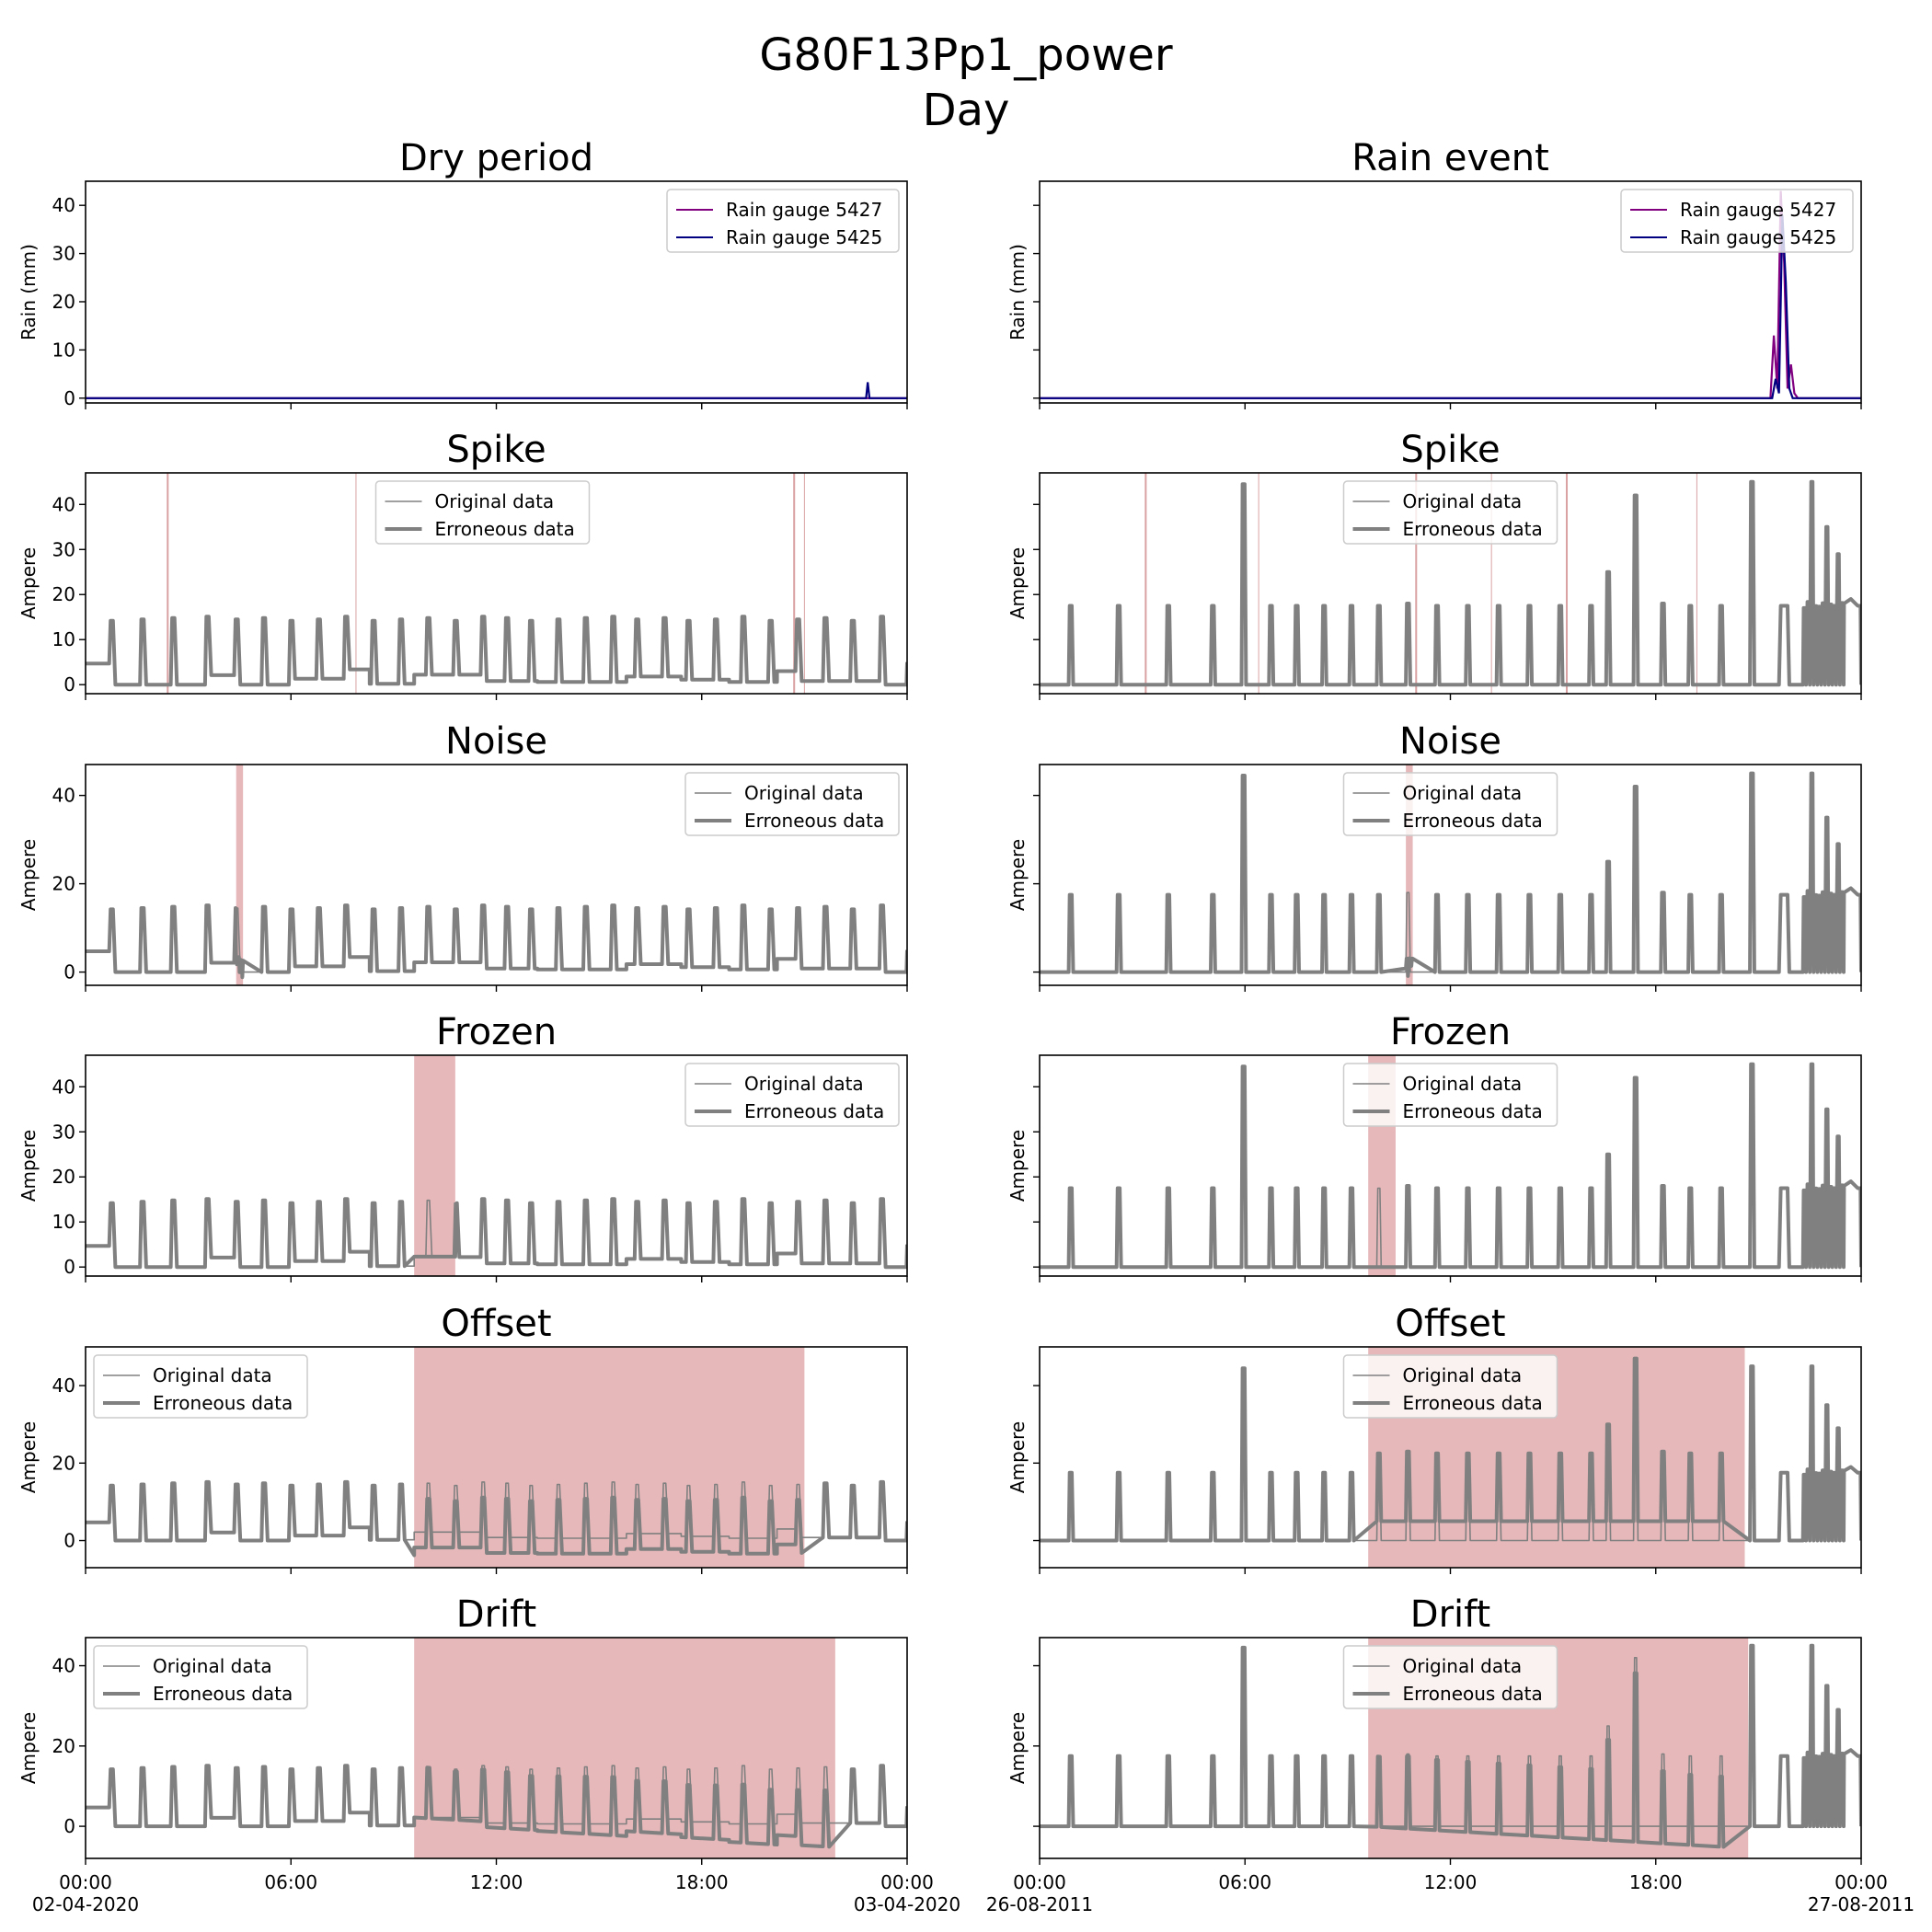  I want to click on panel-noise-right: Noise Ampere Original data Erroneous data, so click(1434, 856).